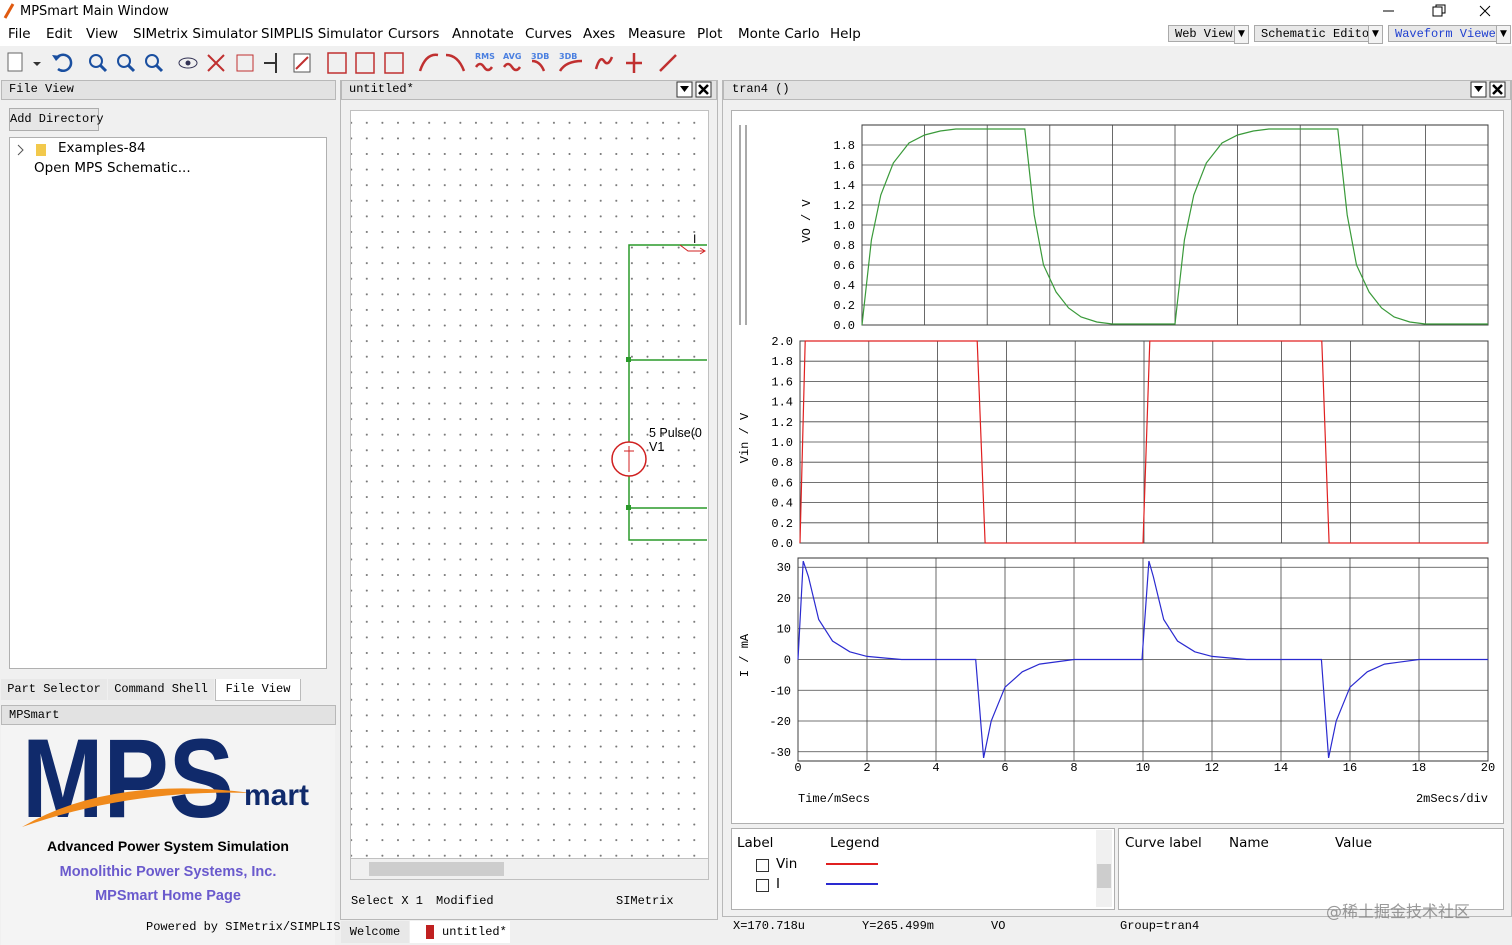 The height and width of the screenshot is (945, 1512). I want to click on legend-header: Legend, so click(855, 843).